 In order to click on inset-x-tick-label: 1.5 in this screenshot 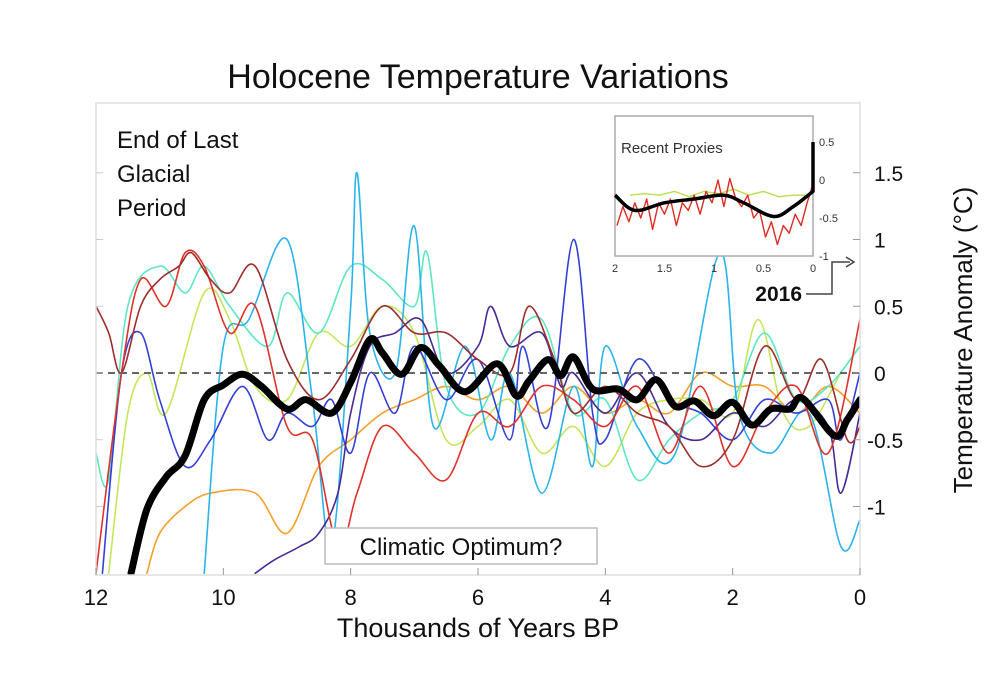, I will do `click(664, 269)`.